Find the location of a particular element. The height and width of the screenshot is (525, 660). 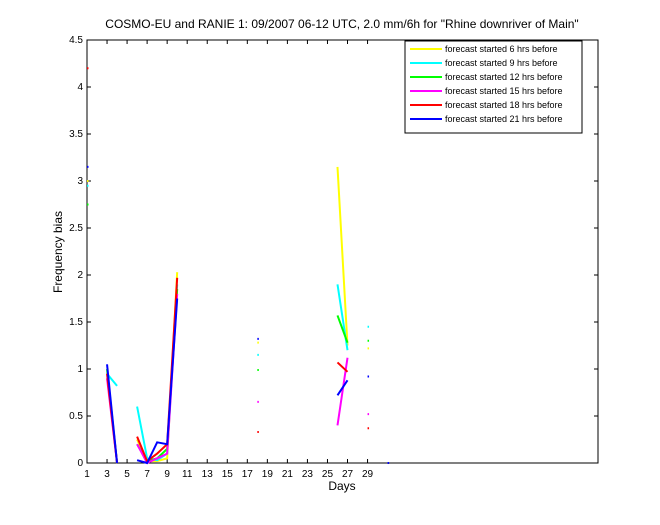

y-tick-label: 2 is located at coordinates (80, 275).